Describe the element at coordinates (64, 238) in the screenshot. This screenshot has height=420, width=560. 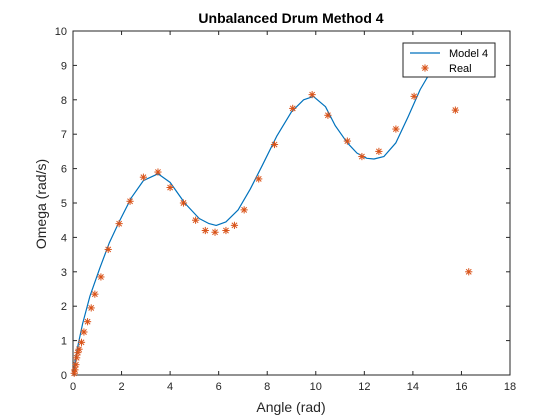
I see `y-tick-label: 4` at that location.